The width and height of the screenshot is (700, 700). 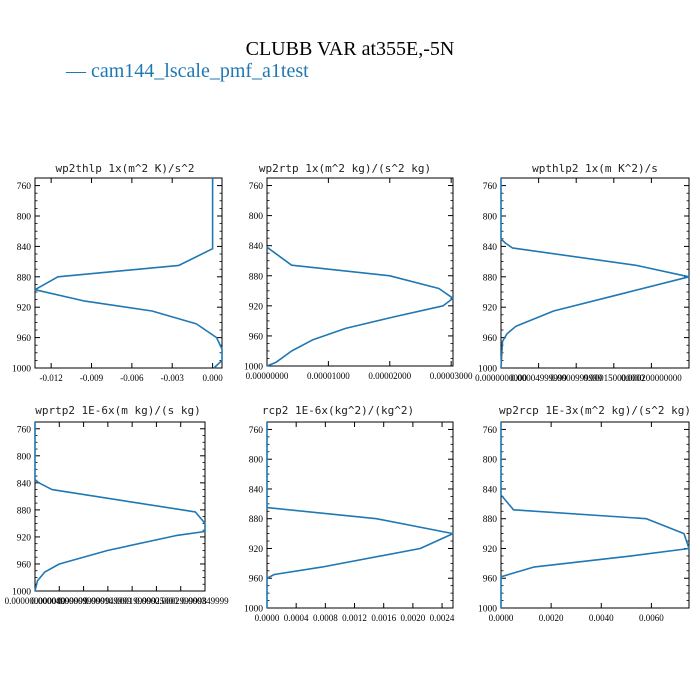 I want to click on x-tick-label: -0.003, so click(x=173, y=378).